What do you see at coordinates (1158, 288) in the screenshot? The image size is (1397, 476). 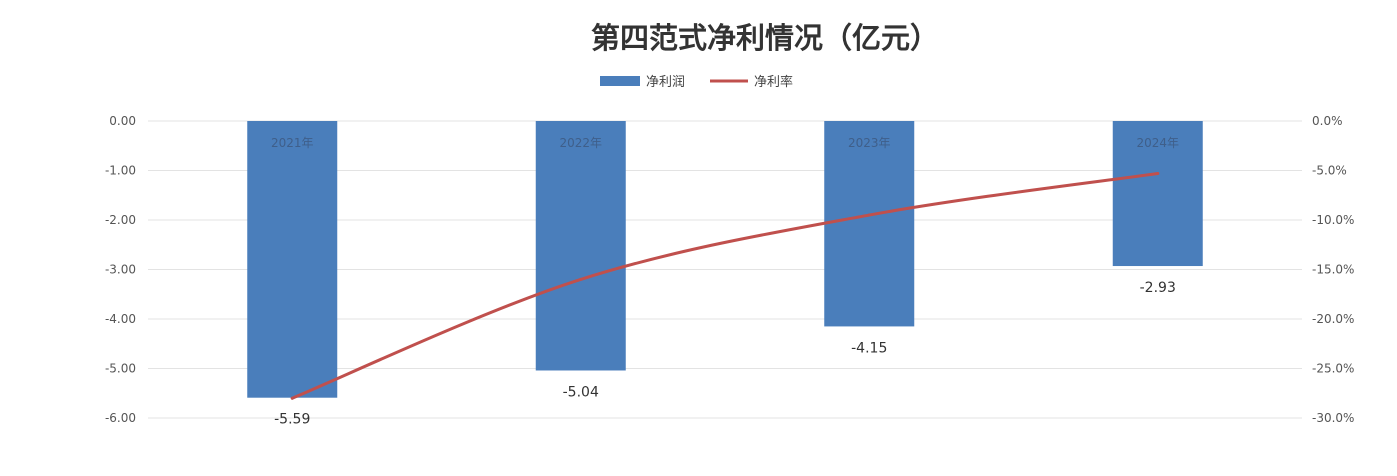 I see `bar-value-label: -2.93` at bounding box center [1158, 288].